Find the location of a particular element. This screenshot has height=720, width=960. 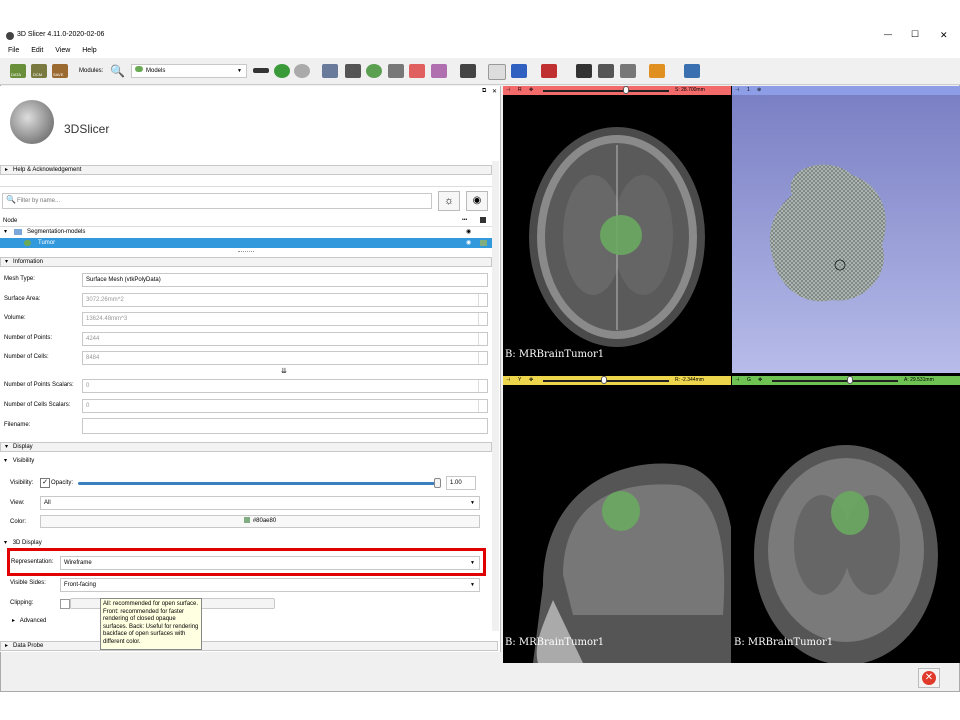

menu-edit: Edit is located at coordinates (37, 50).